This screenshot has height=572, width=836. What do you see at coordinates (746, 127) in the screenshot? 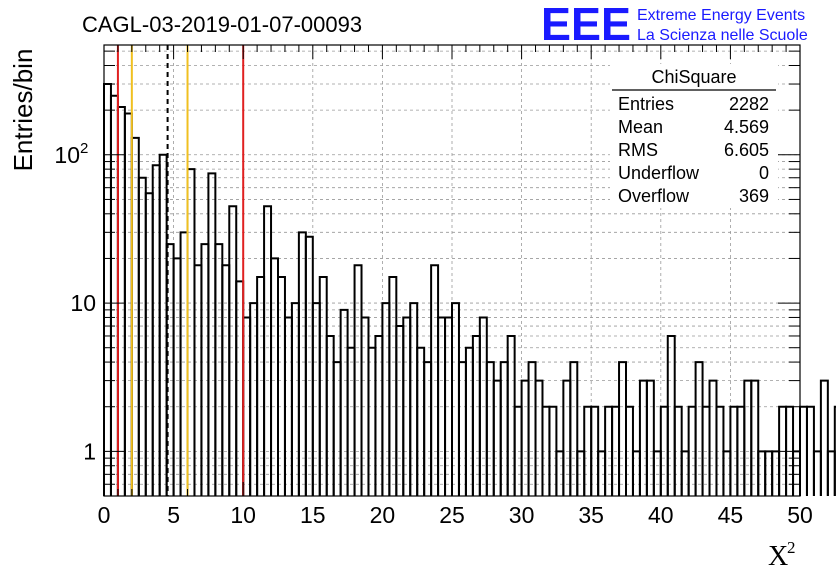
I see `stats-row-value: 4.569` at bounding box center [746, 127].